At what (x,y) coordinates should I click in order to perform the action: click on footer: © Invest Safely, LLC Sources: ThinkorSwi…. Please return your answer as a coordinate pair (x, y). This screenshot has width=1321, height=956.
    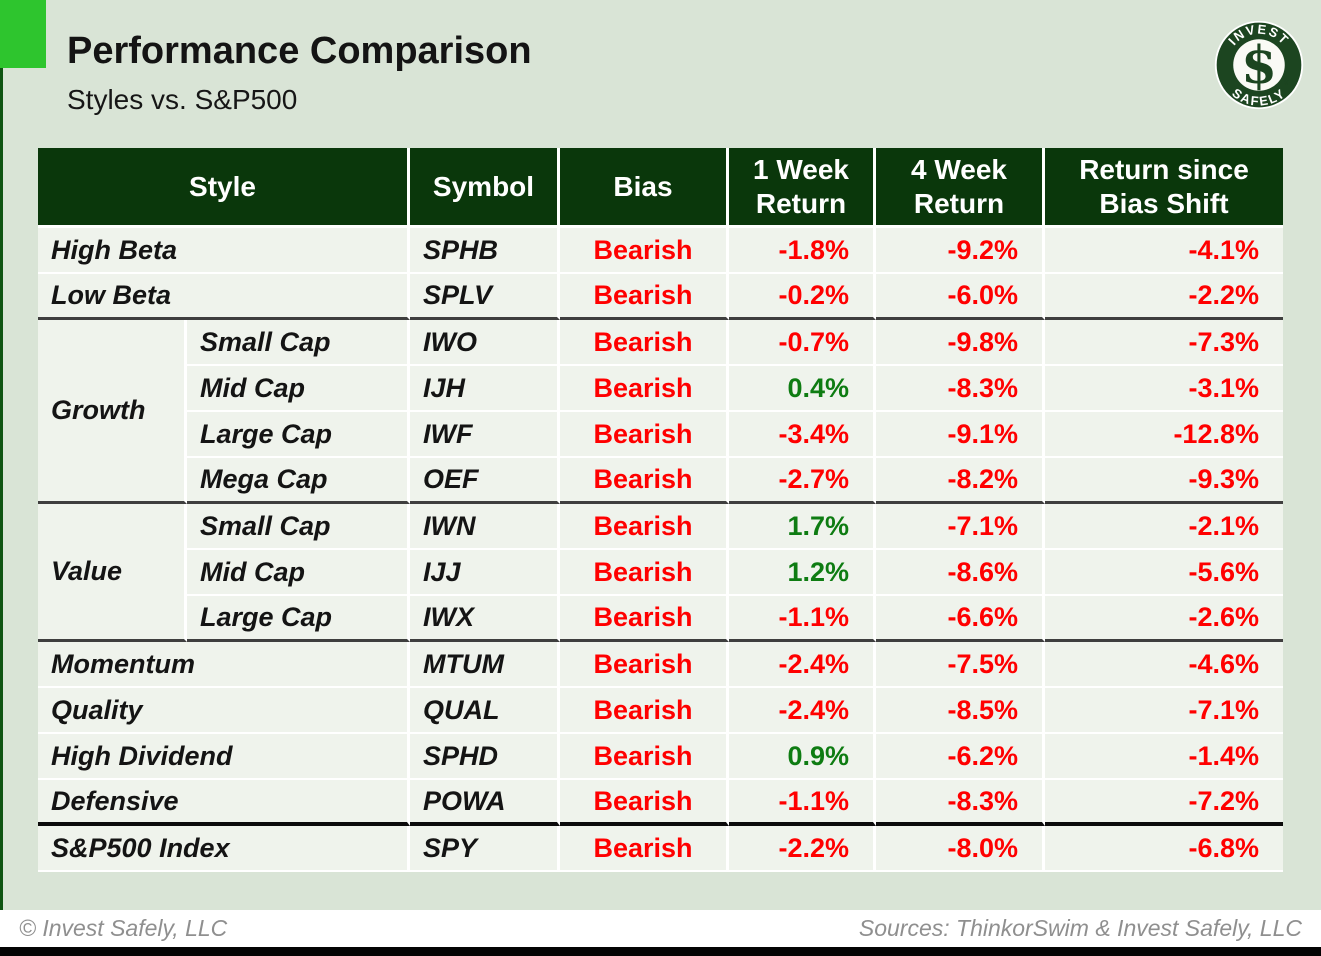
    Looking at the image, I should click on (660, 928).